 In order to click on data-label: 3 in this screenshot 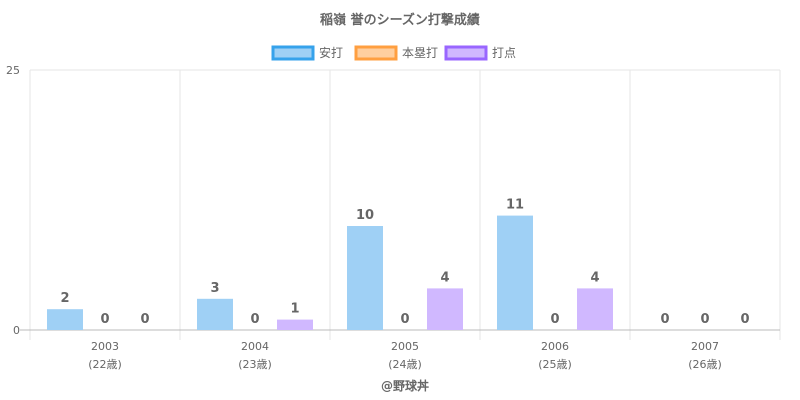, I will do `click(214, 288)`.